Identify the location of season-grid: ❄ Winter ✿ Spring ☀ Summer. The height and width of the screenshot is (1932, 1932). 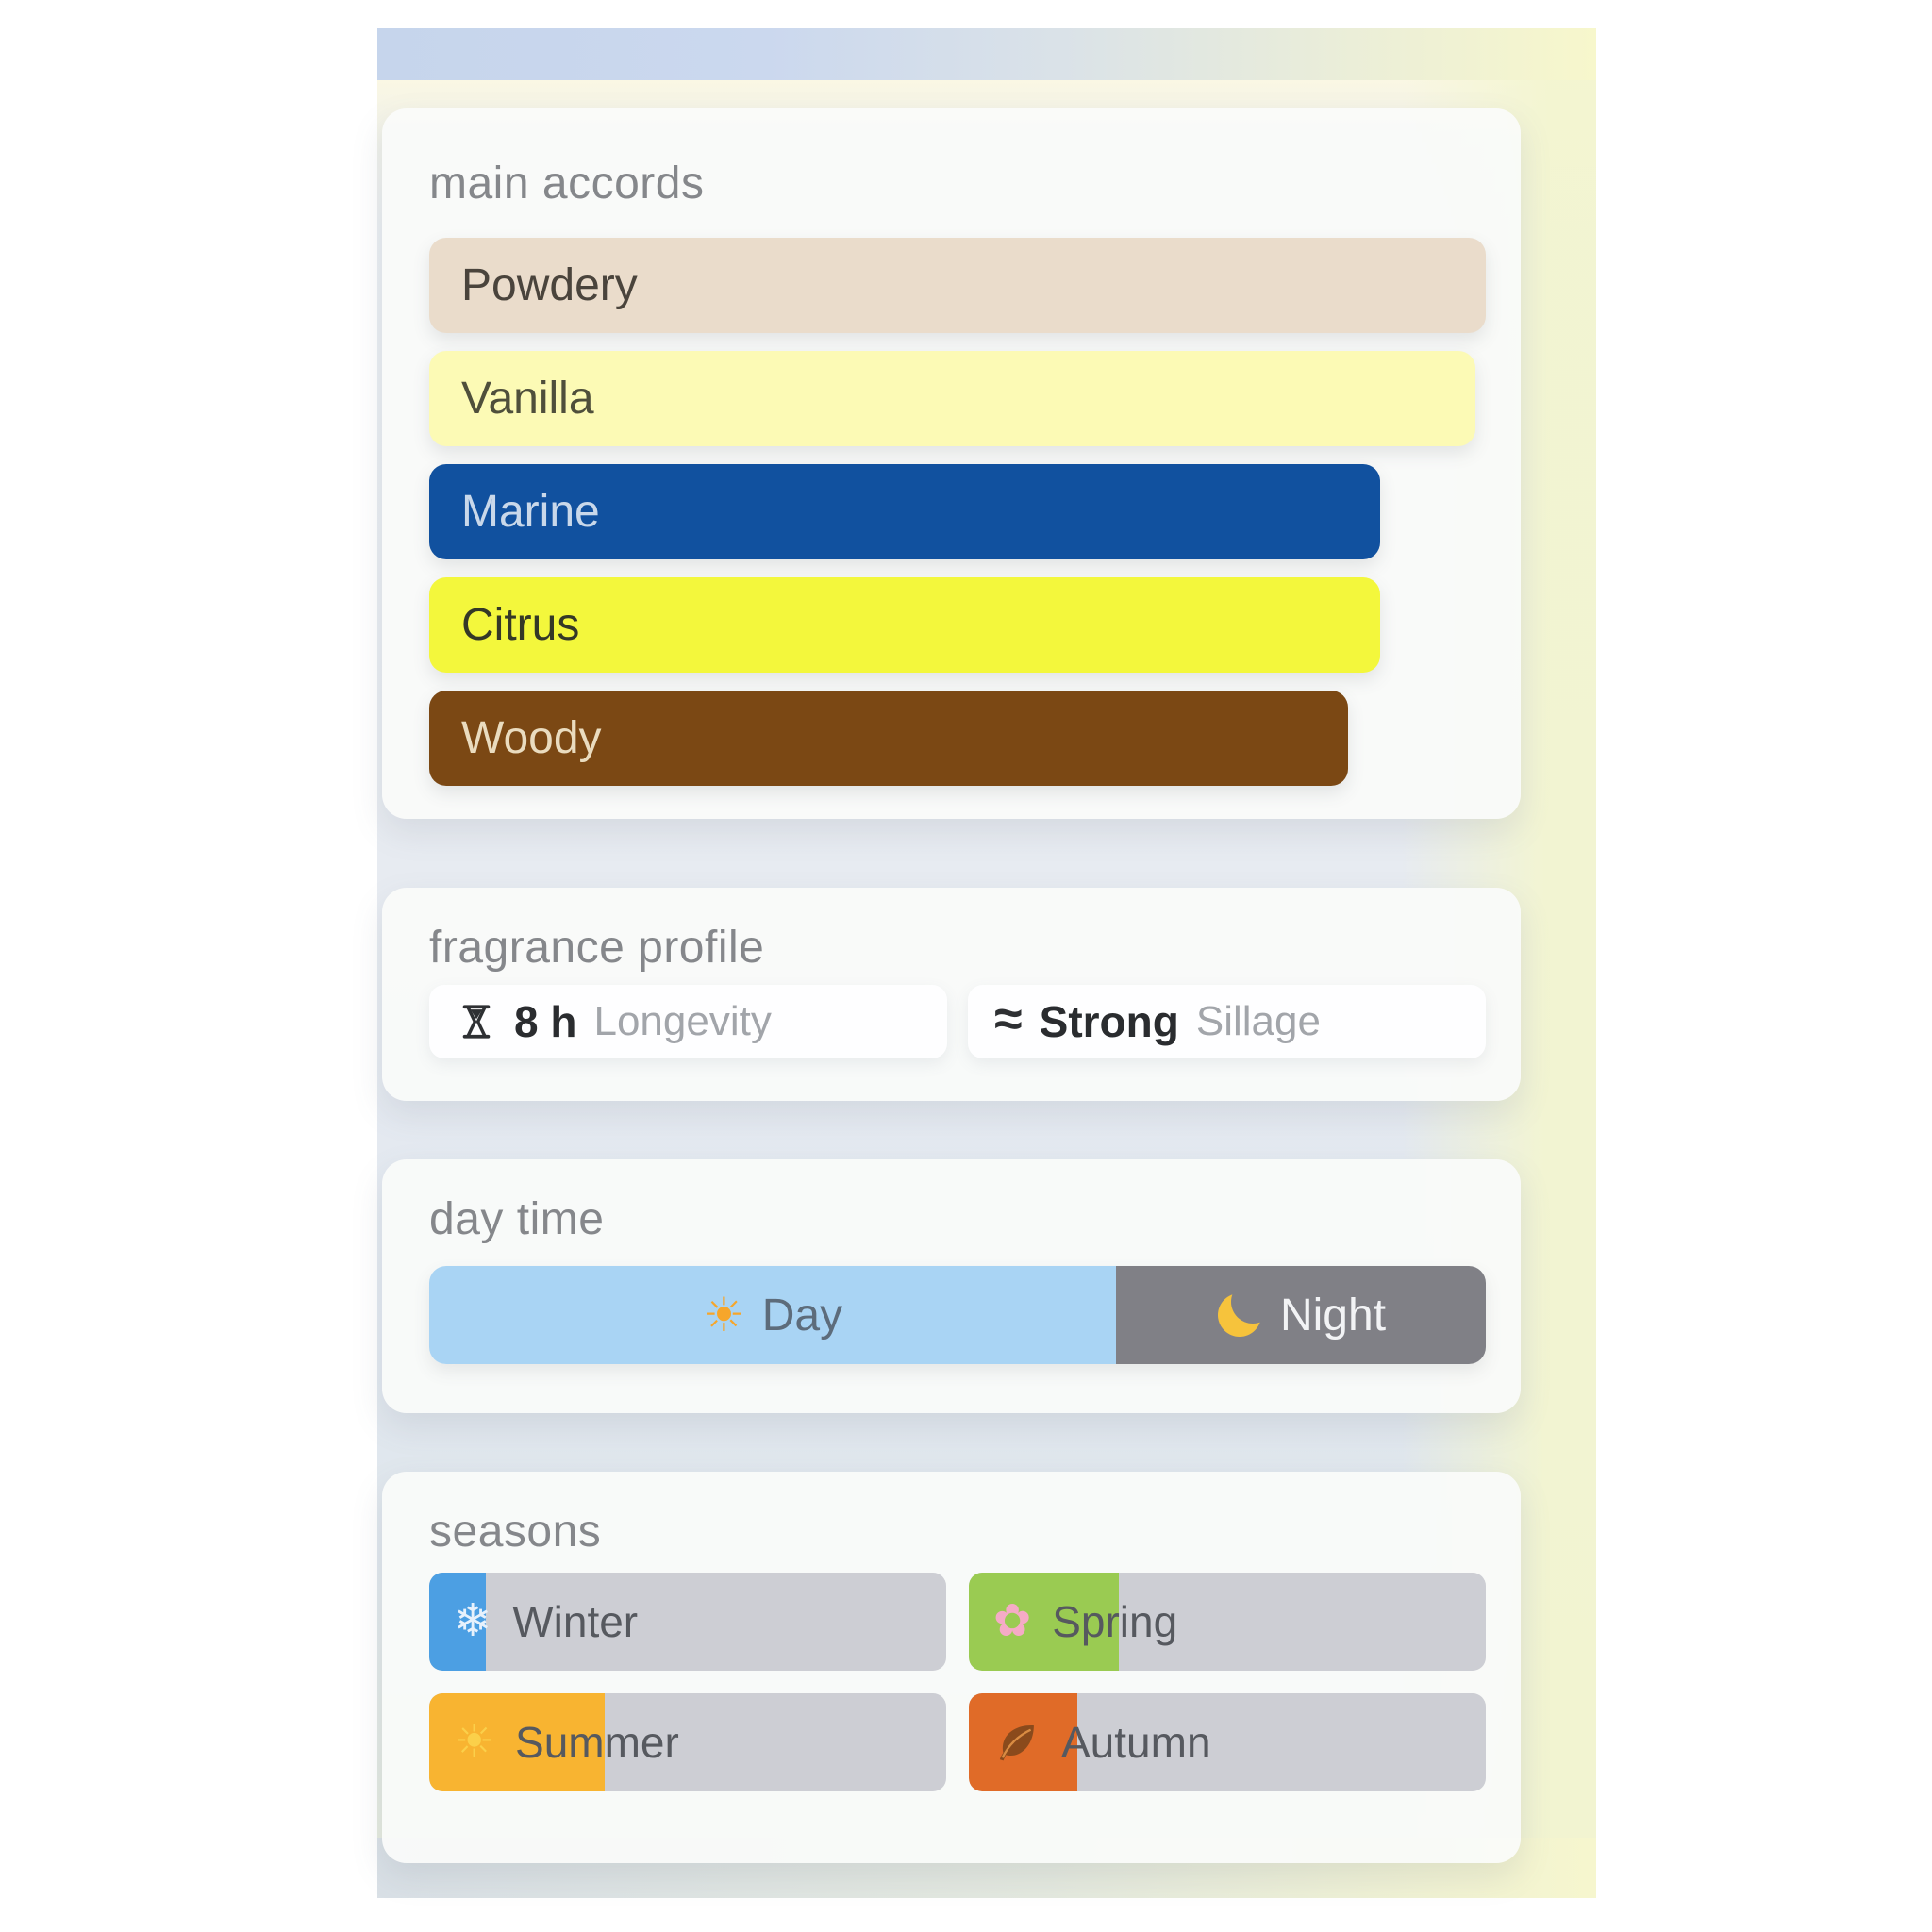
(958, 1682).